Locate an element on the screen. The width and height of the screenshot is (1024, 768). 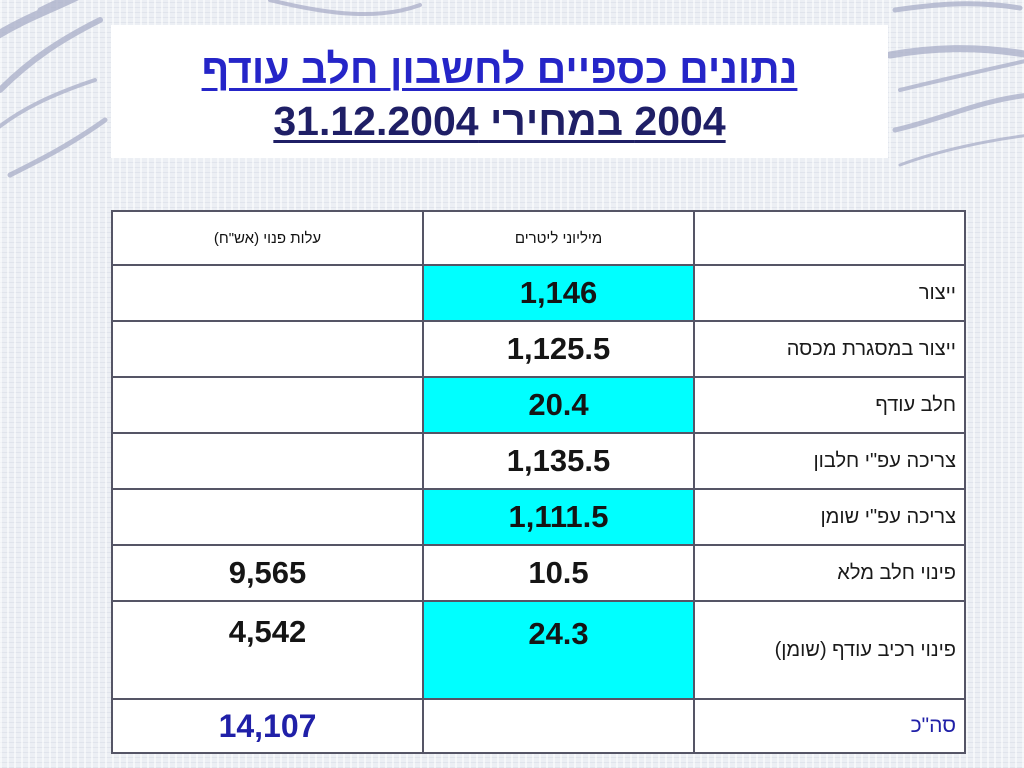
table-row: צריכה עפ"י שומן 1,111.5 is located at coordinates (538, 517).